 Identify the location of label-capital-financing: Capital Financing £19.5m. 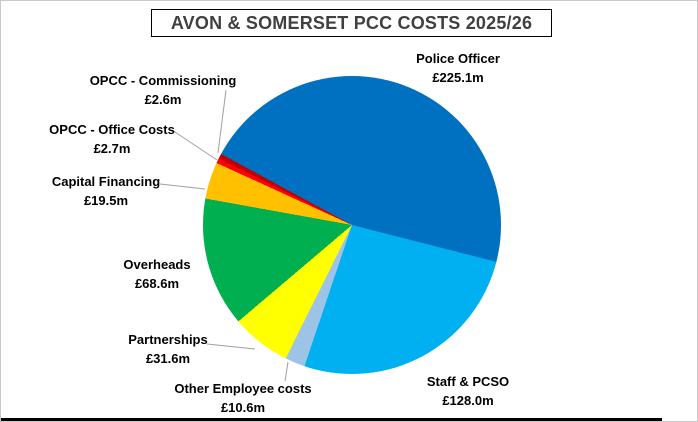
(106, 191).